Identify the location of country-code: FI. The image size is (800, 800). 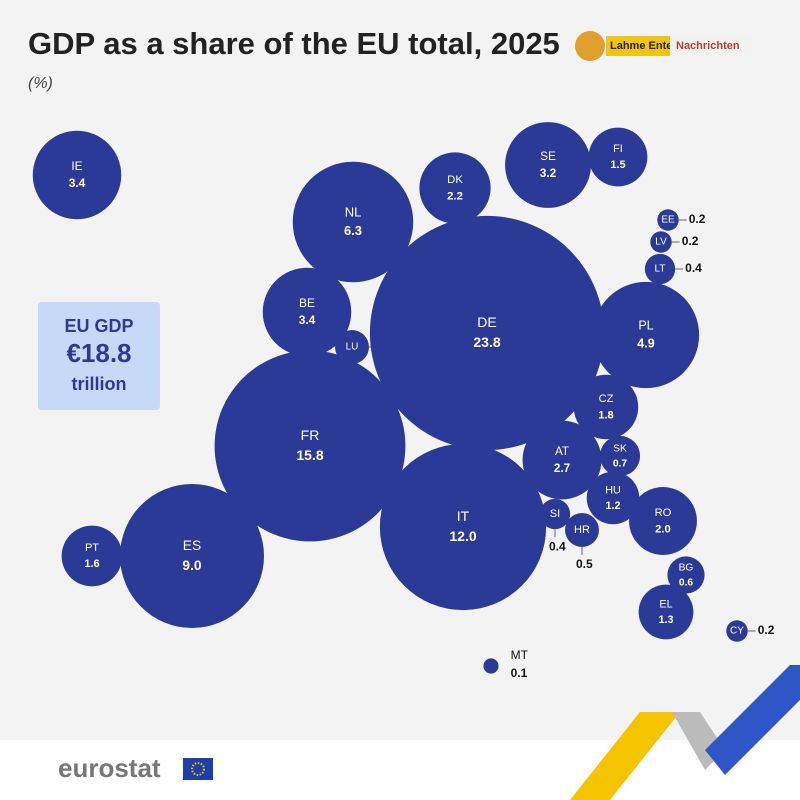
(618, 149).